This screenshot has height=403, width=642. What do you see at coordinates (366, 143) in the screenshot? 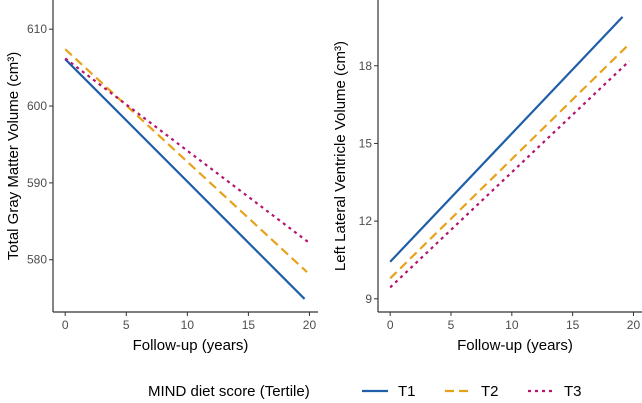
I see `y-tick-label: 15` at bounding box center [366, 143].